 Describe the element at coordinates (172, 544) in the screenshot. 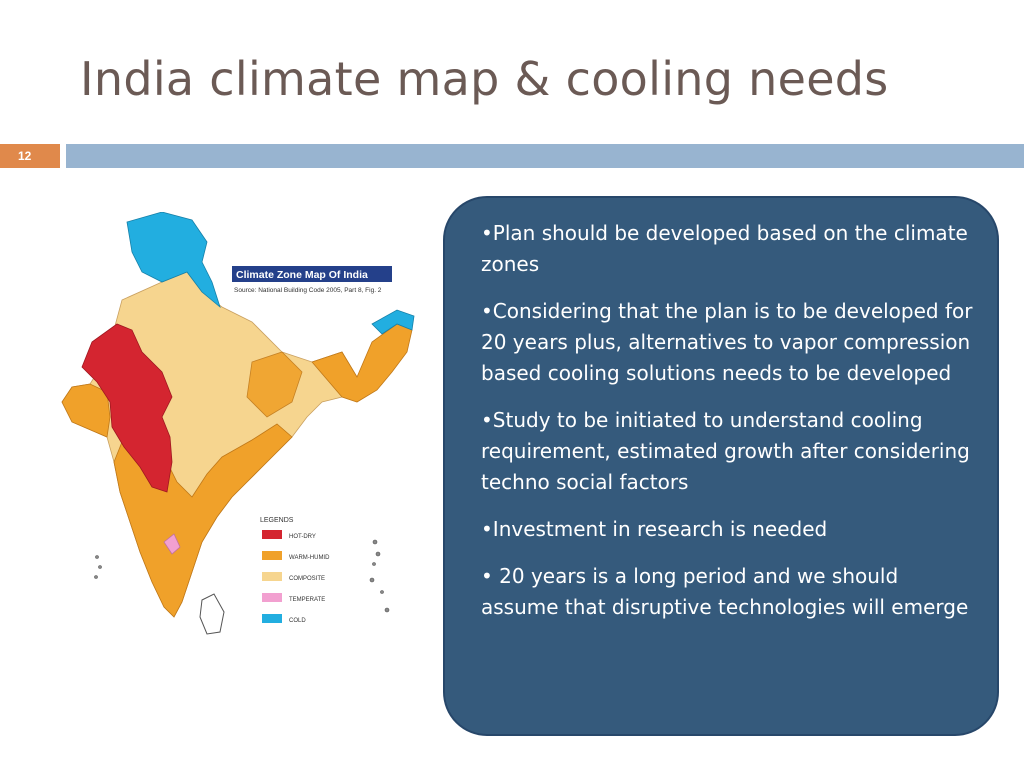

I see `map-zone-temperate` at that location.